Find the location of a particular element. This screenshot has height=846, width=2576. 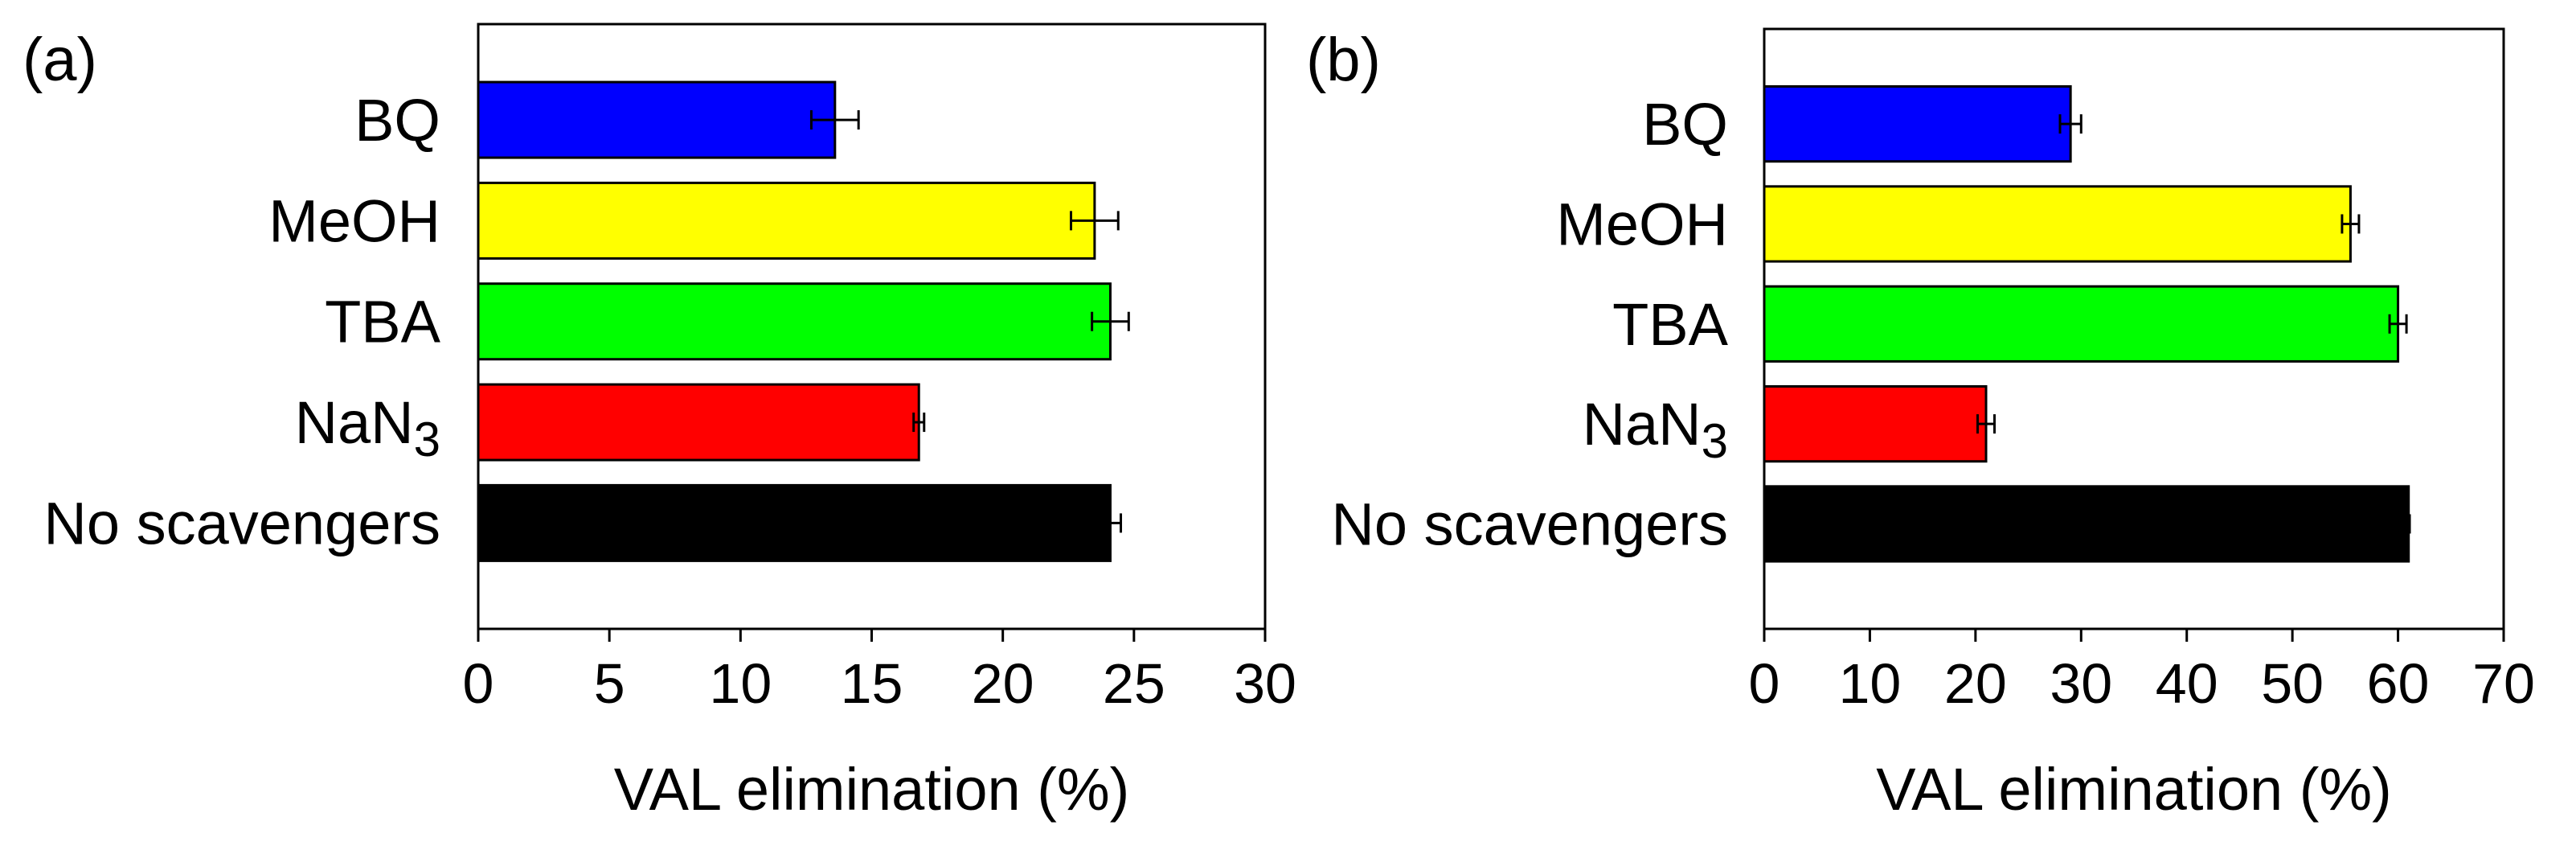

x-tick-label: 60 is located at coordinates (2398, 683).